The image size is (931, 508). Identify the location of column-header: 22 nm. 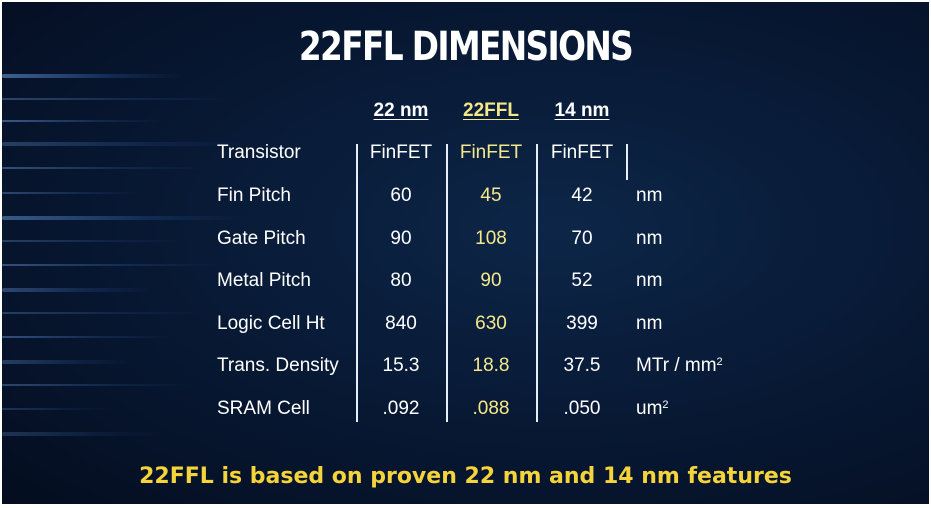
(401, 110).